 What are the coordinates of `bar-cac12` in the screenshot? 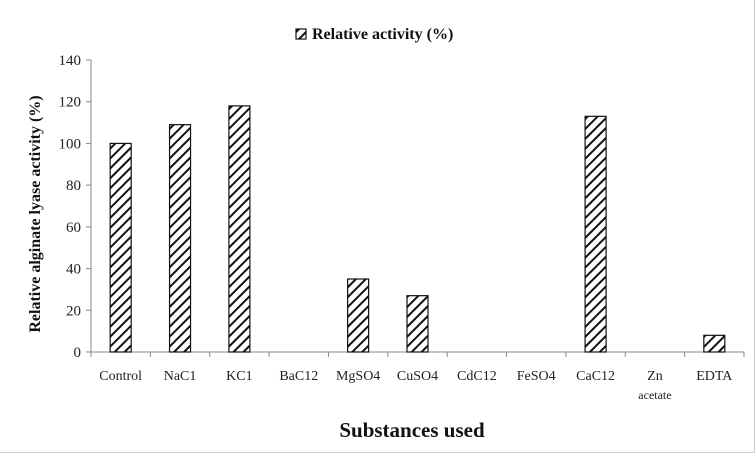 It's located at (595, 234).